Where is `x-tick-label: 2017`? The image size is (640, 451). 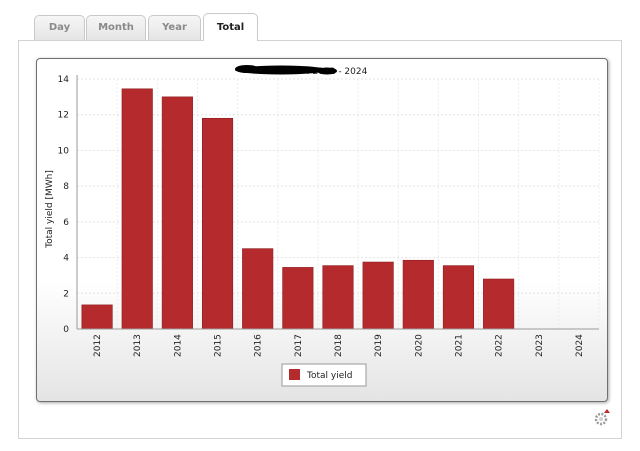 x-tick-label: 2017 is located at coordinates (299, 345).